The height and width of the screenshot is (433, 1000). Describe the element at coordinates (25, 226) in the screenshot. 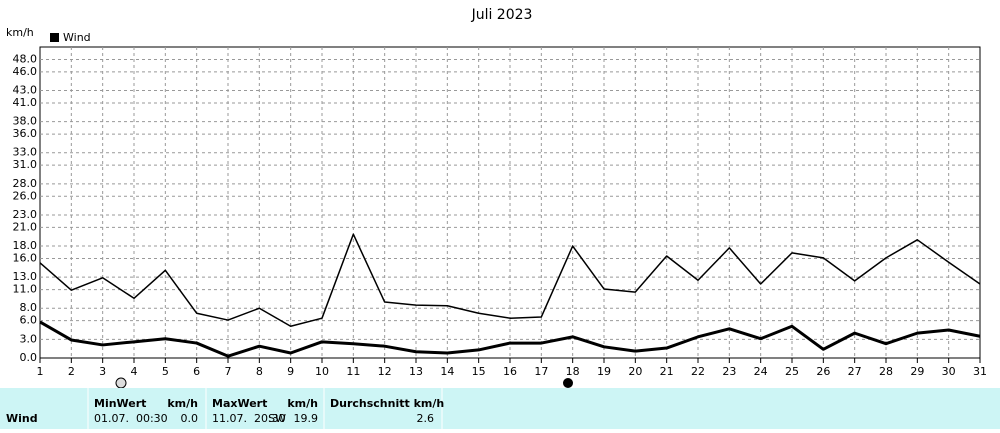

I see `y-tick-label: 21.0` at that location.